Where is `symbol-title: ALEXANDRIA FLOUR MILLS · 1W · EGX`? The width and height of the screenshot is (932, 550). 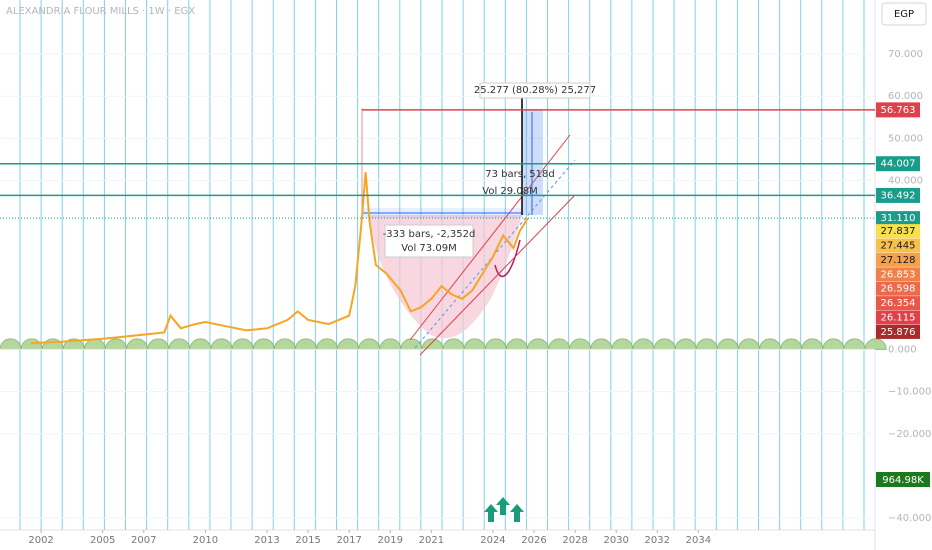
symbol-title: ALEXANDRIA FLOUR MILLS · 1W · EGX is located at coordinates (100, 11).